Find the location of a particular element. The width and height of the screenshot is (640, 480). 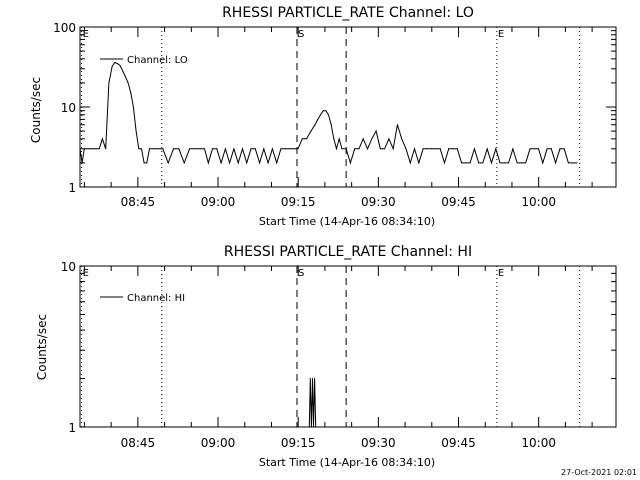

chart-lo-marker-label-2: S is located at coordinates (301, 34).